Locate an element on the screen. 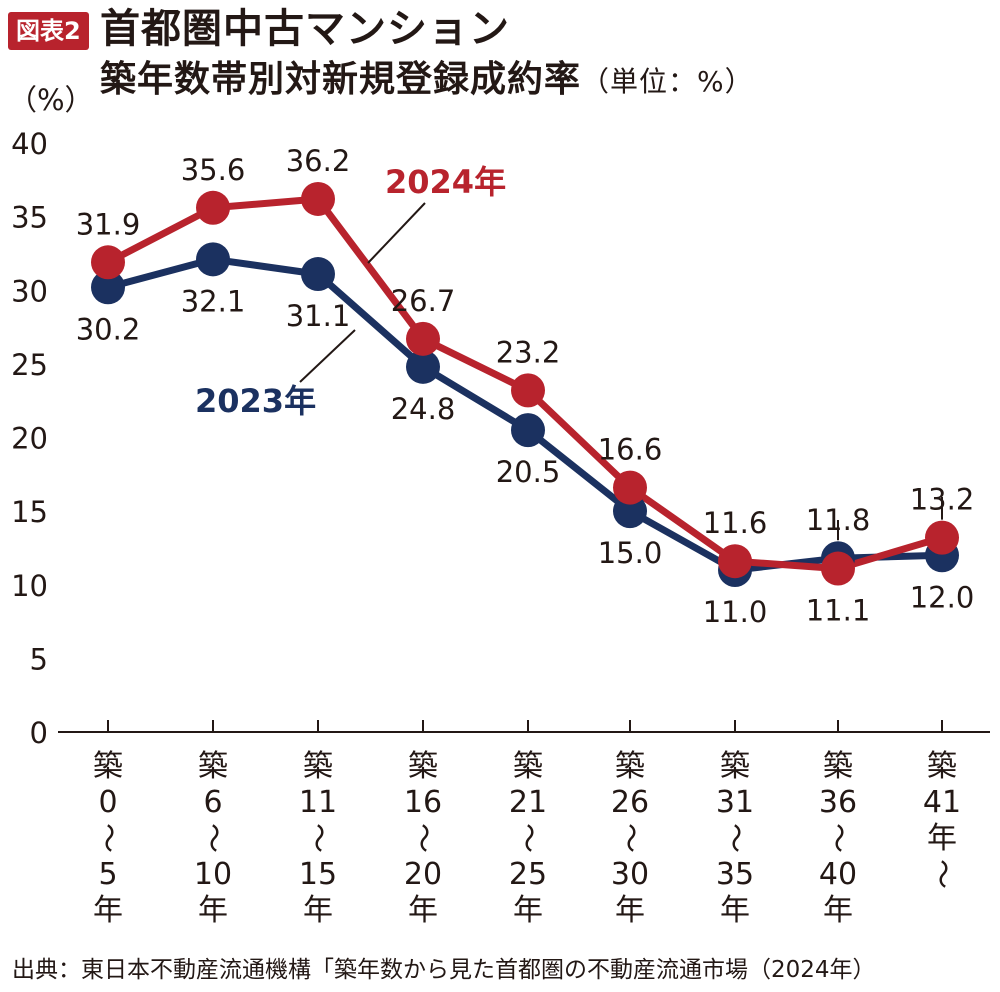 The height and width of the screenshot is (992, 1000). data-label: 24.8 is located at coordinates (423, 409).